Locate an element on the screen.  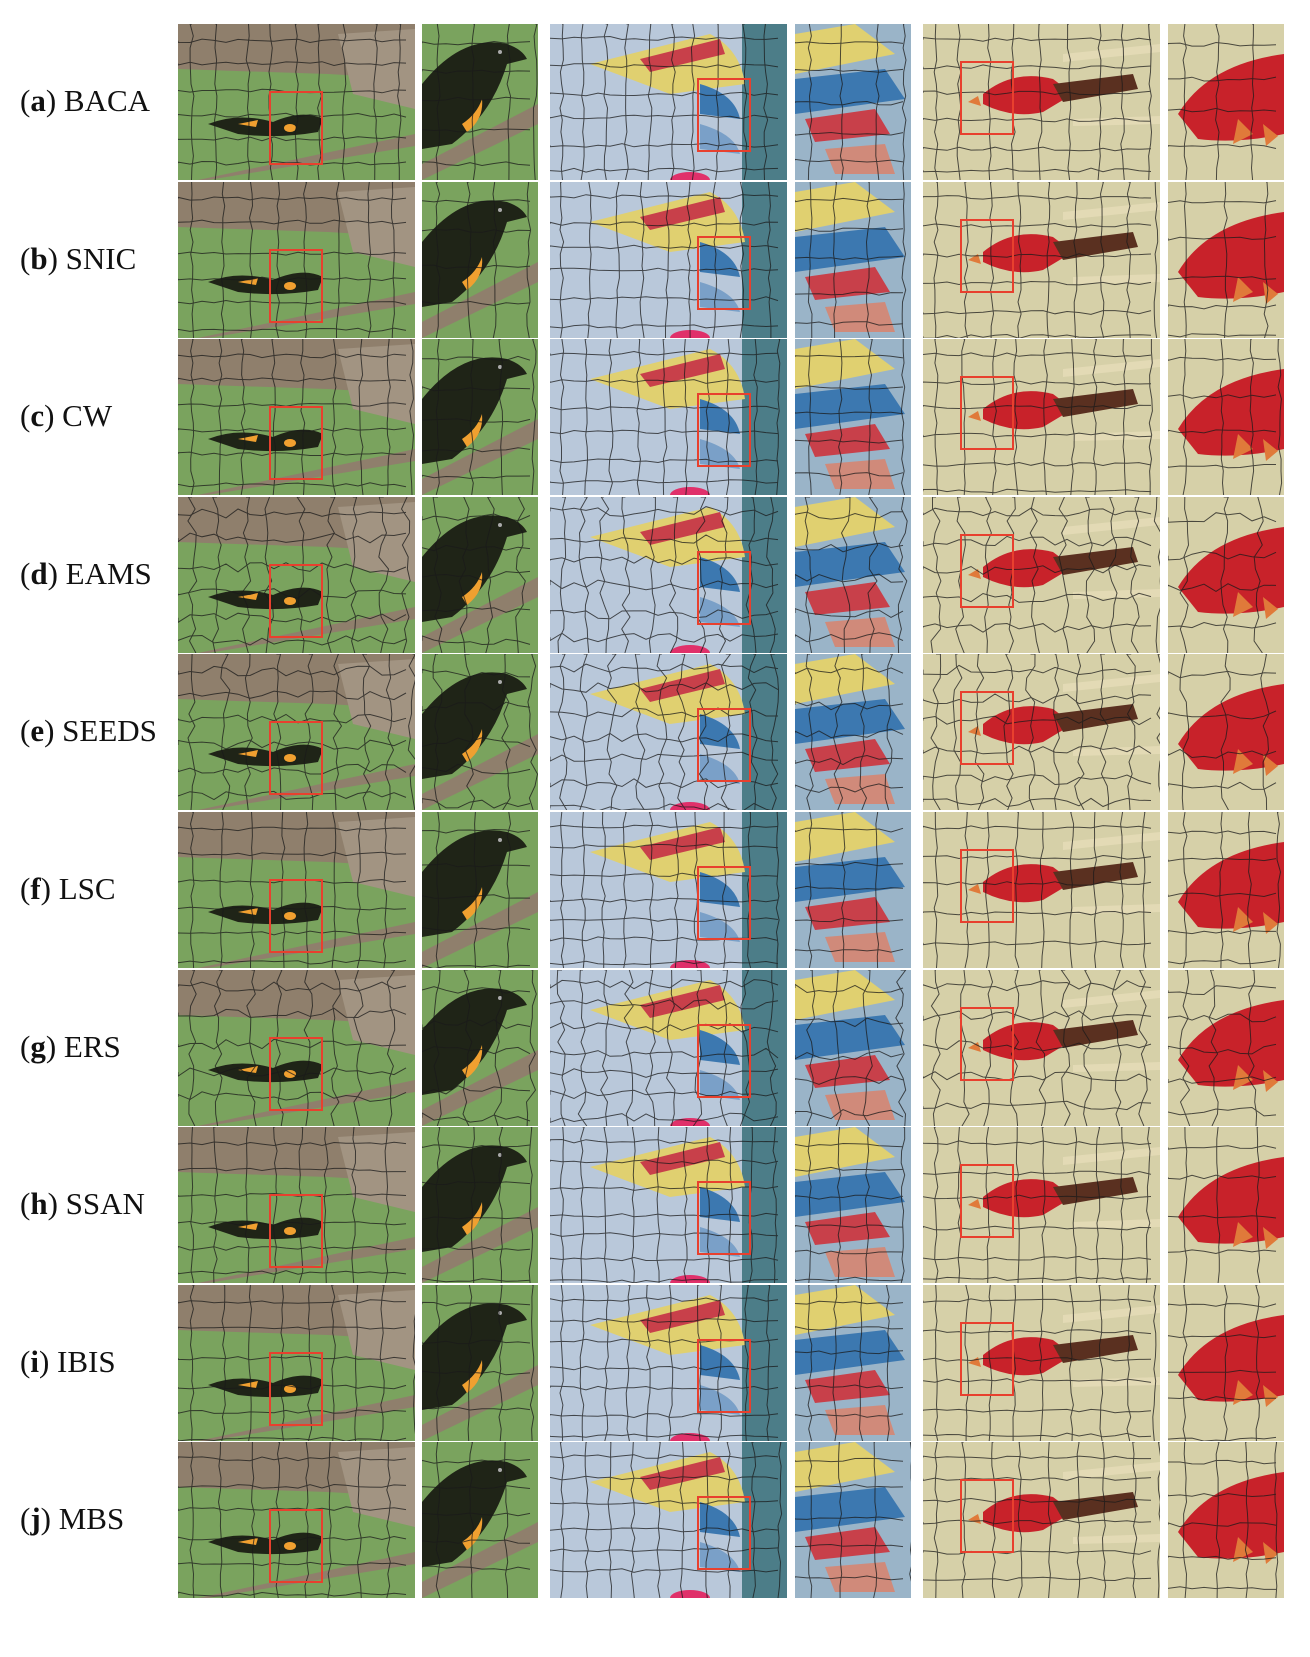
method-name: EAMS is located at coordinates (108, 573).